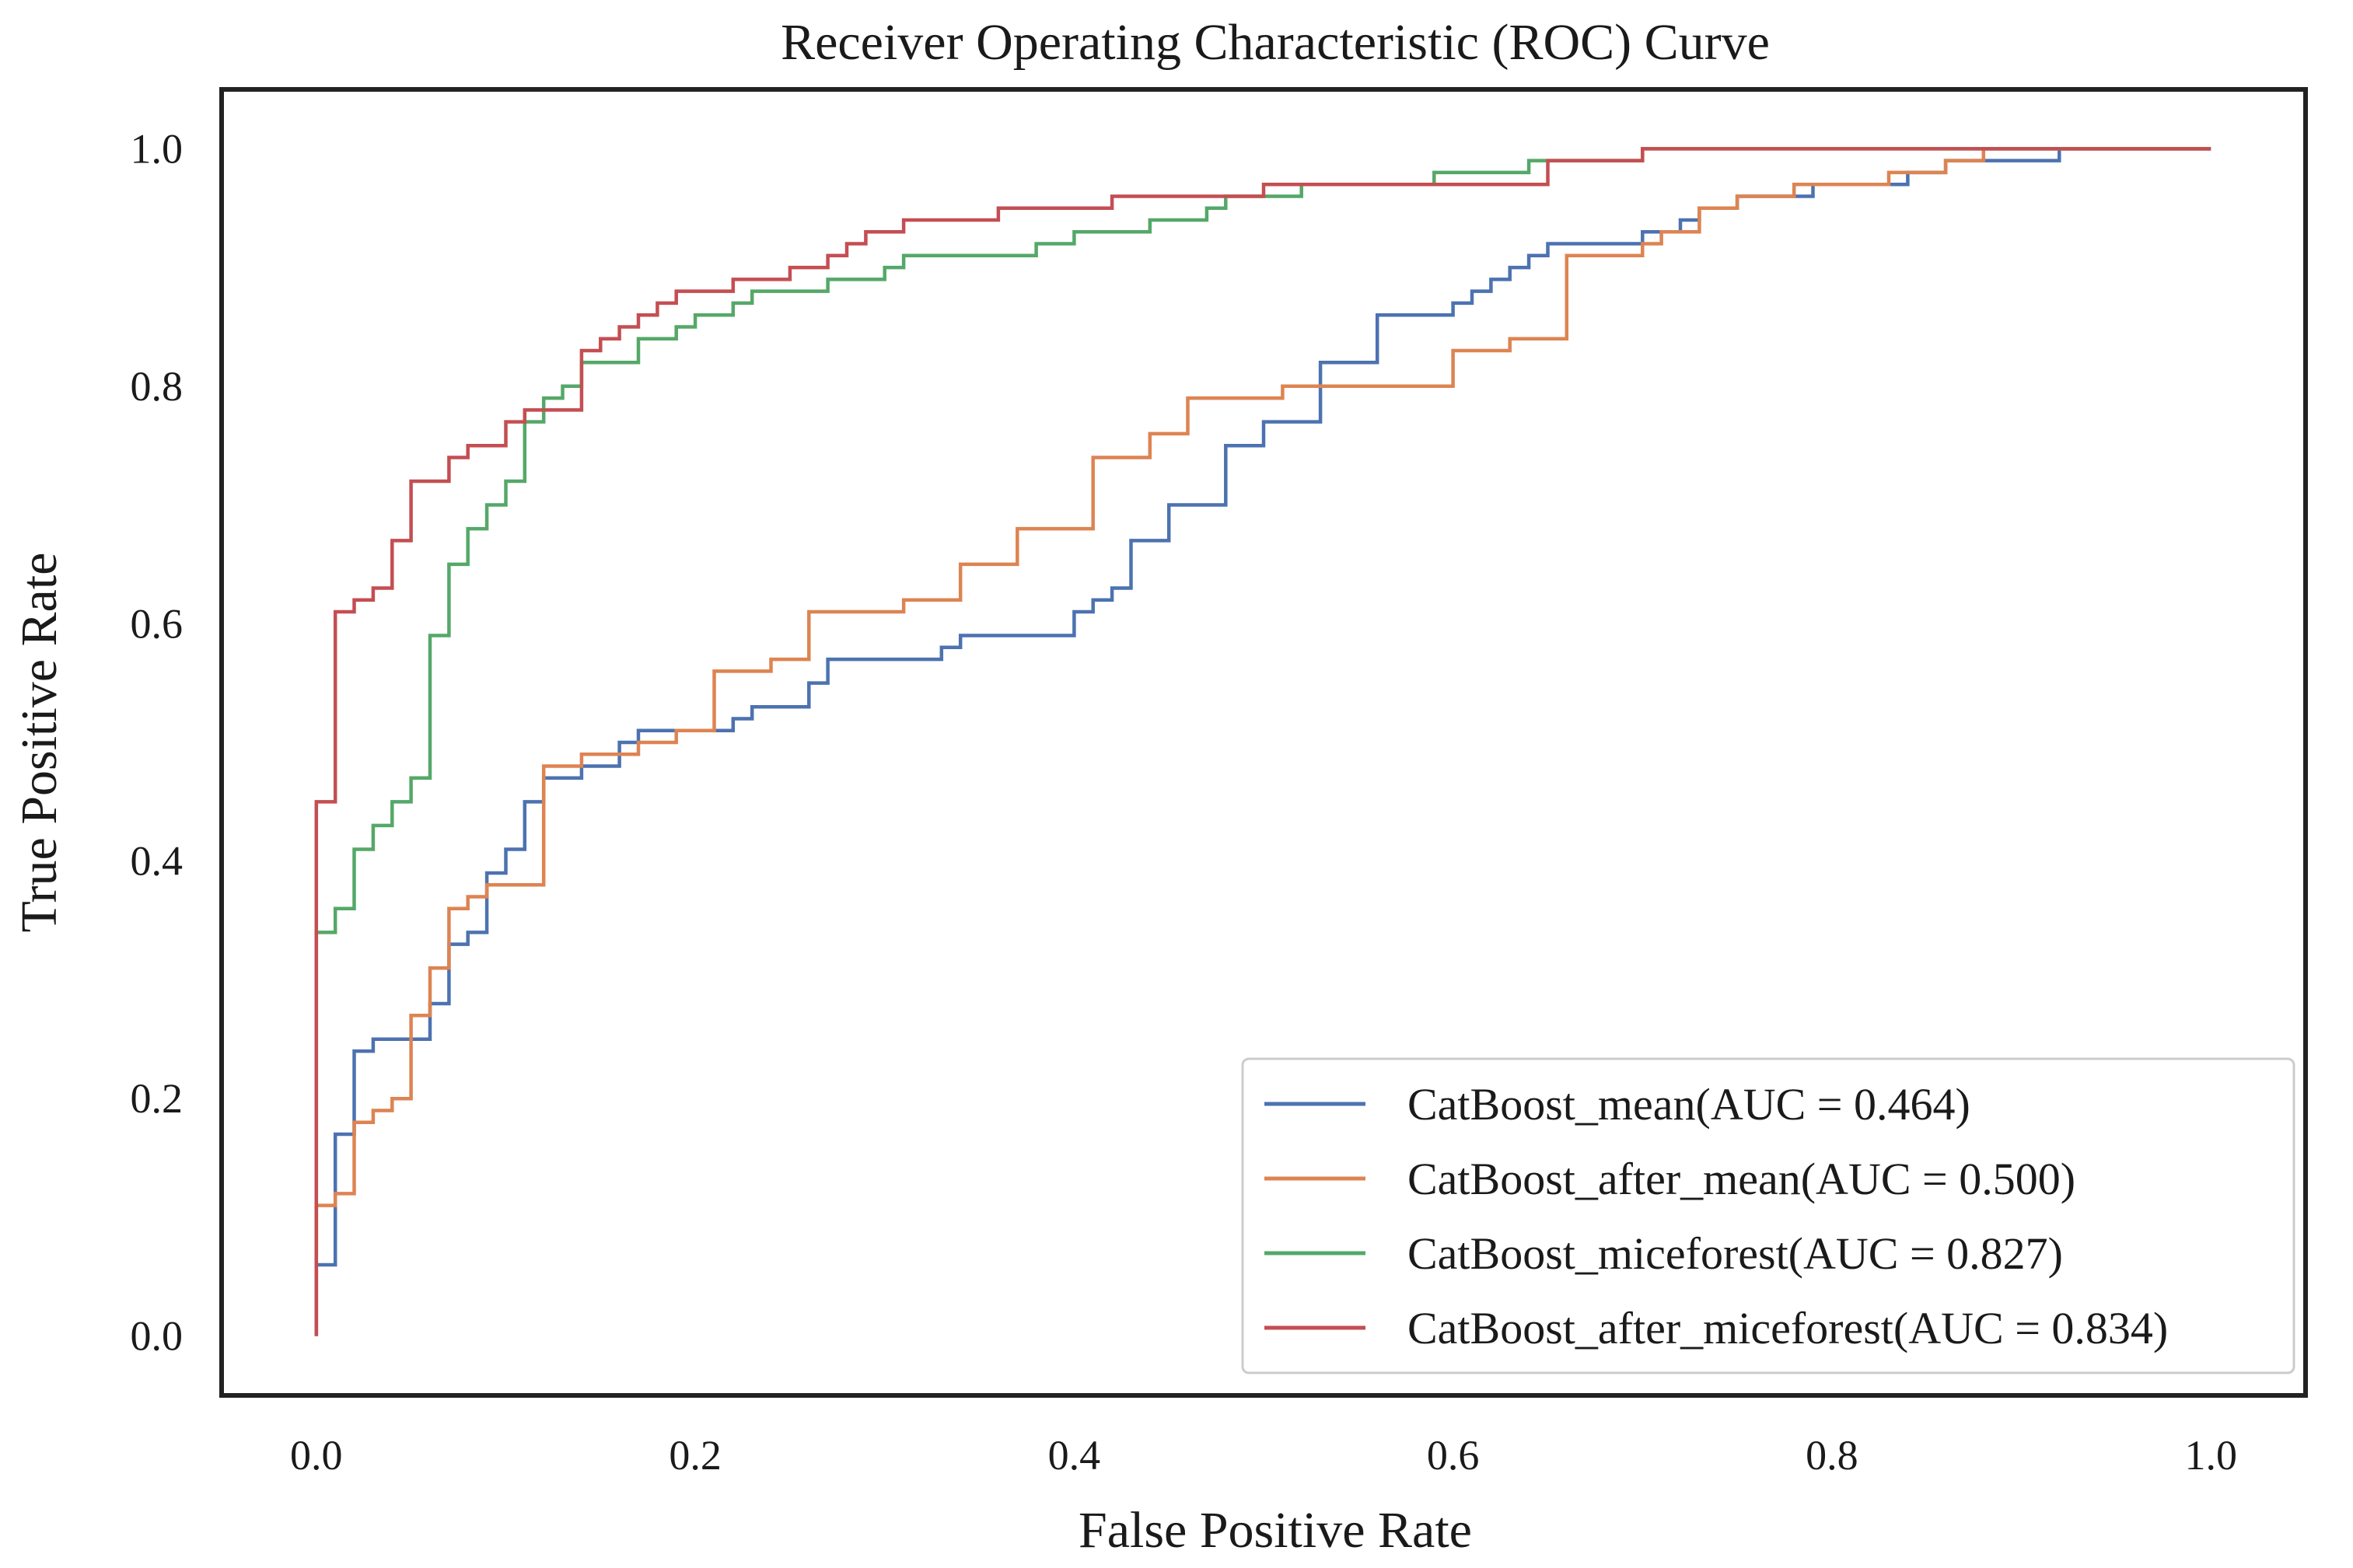 This screenshot has height=1568, width=2353. Describe the element at coordinates (316, 1455) in the screenshot. I see `x-tick-label: 0.0` at that location.